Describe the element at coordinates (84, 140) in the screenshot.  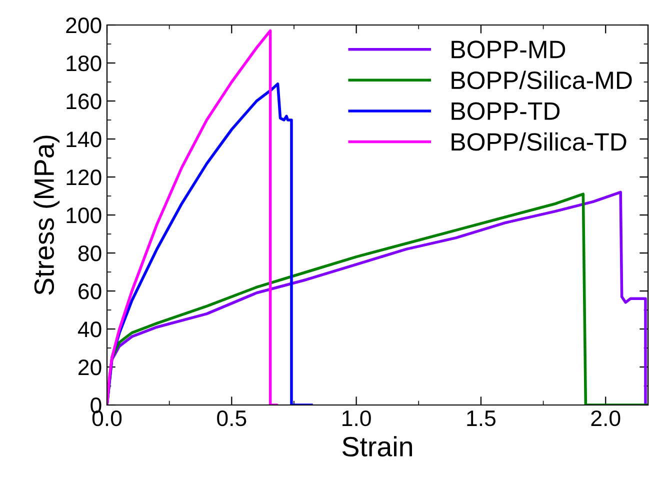
I see `y-tick-label: 140` at that location.